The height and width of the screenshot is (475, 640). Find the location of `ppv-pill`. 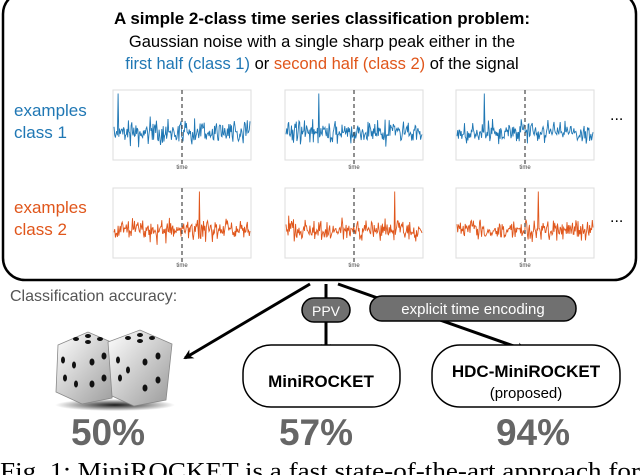

ppv-pill is located at coordinates (326, 310).